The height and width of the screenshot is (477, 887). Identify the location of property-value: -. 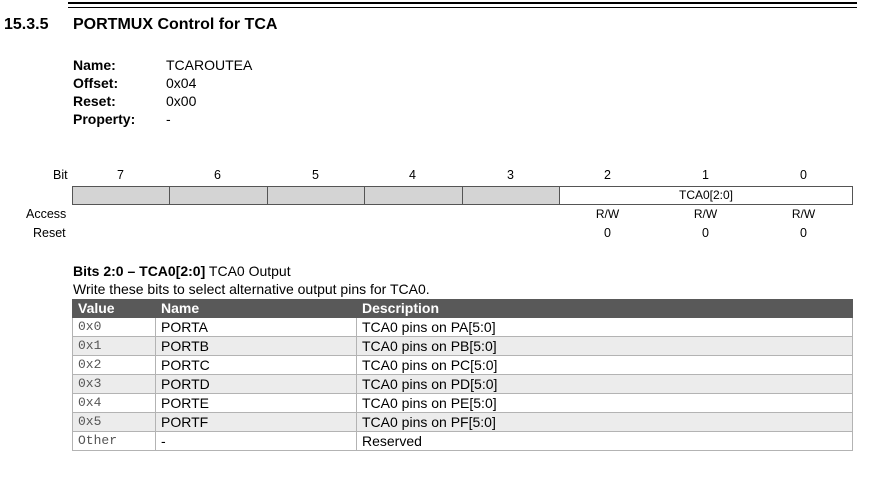
(168, 119).